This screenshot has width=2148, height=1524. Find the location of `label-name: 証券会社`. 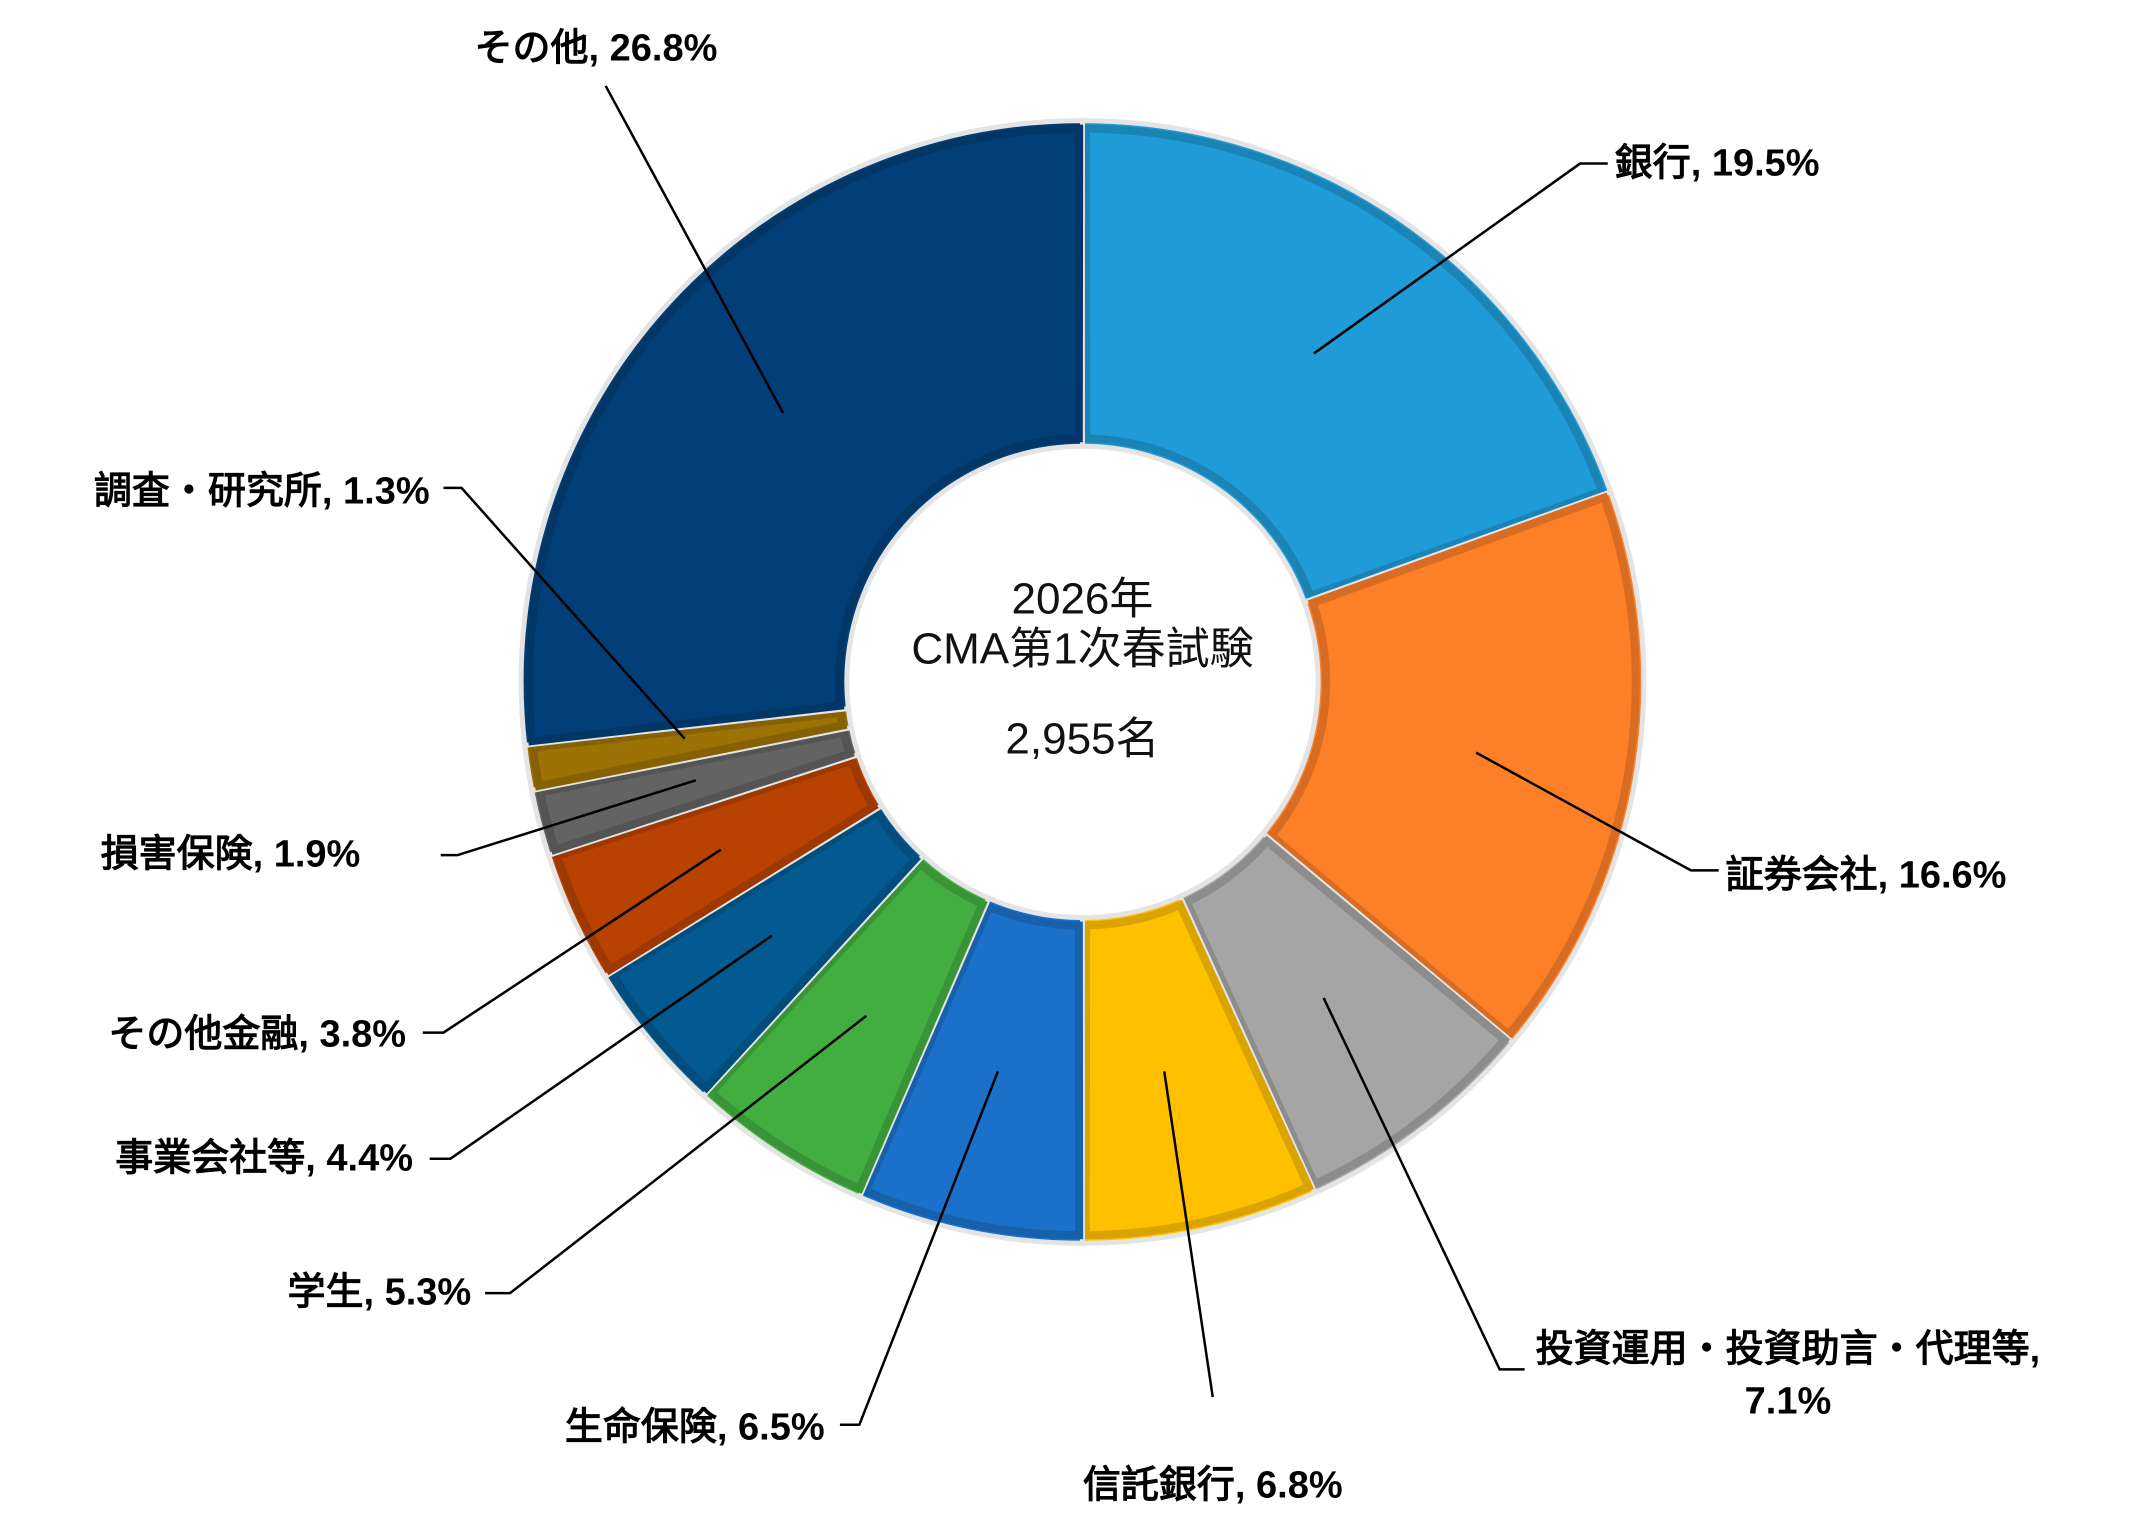

label-name: 証券会社 is located at coordinates (1801, 875).